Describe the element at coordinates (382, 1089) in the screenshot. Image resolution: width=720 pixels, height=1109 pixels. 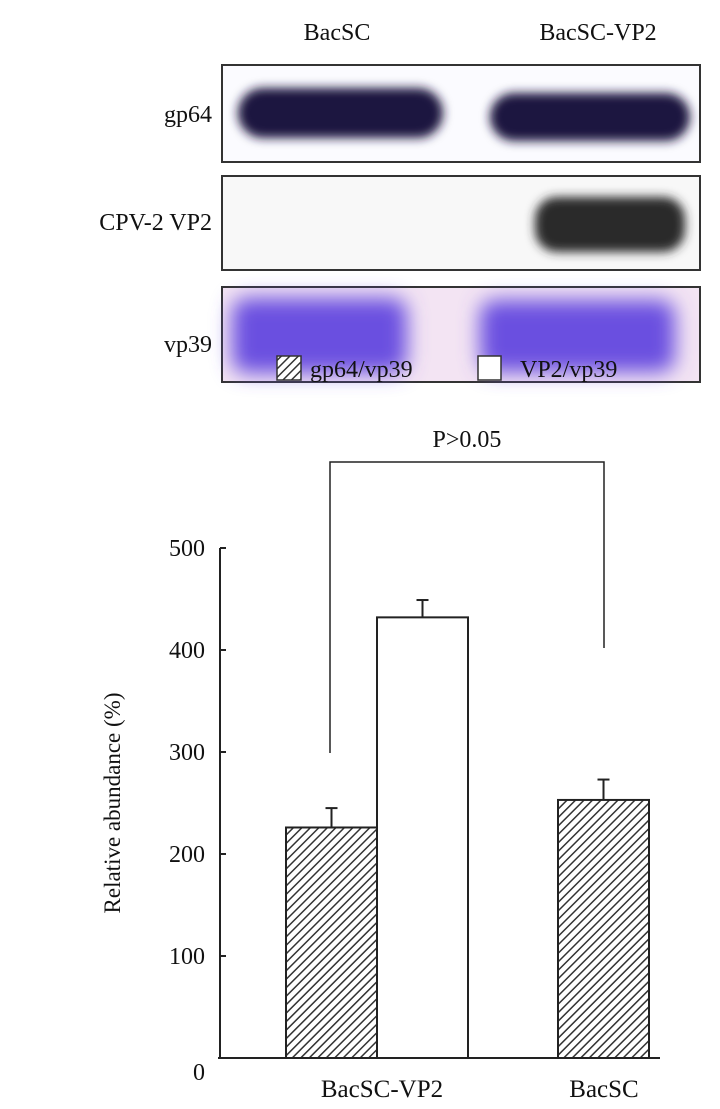
I see `x-tick-label-bacsc-vp2: BacSC-VP2` at that location.